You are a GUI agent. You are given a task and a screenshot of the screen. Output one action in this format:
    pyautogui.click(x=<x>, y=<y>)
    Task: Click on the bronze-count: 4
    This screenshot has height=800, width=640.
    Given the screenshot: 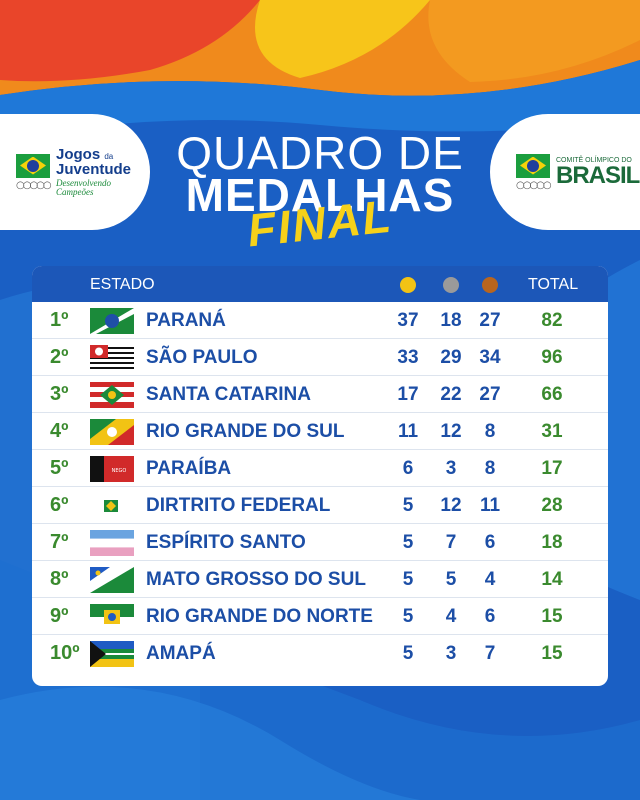 What is the action you would take?
    pyautogui.click(x=490, y=579)
    